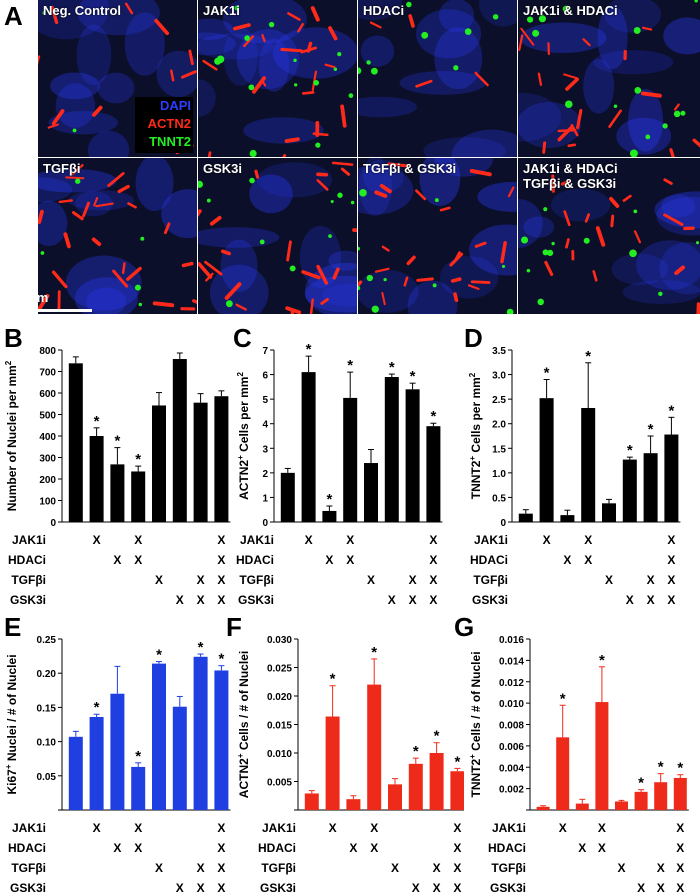 The height and width of the screenshot is (892, 700). What do you see at coordinates (12, 782) in the screenshot?
I see `y-label-text: Ki67` at bounding box center [12, 782].